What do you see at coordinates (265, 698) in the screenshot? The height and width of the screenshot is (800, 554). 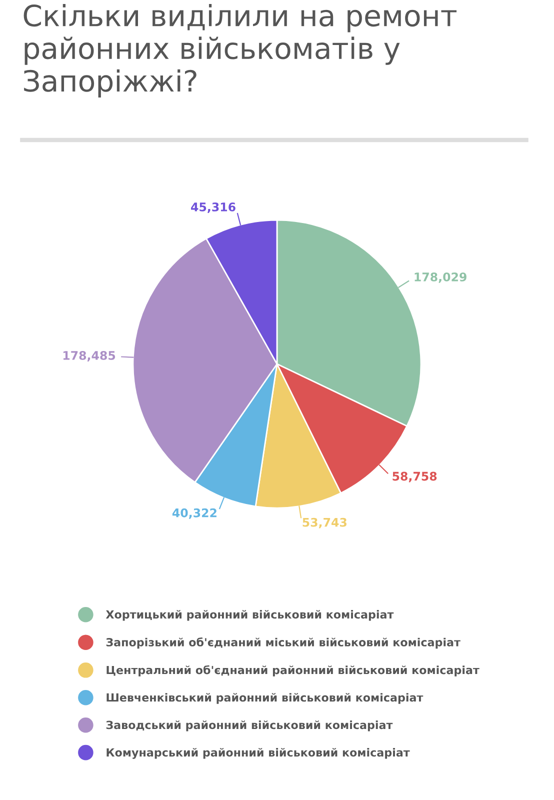 I see `legend-label: Шевченківський районний військовий комісаріат` at bounding box center [265, 698].